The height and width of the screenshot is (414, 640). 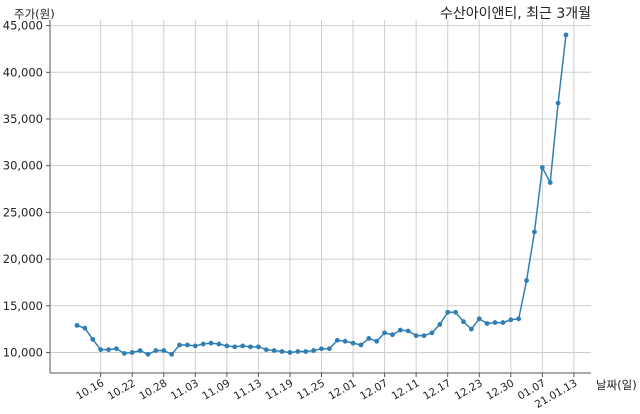 I want to click on x-tick-label: 12.01, so click(x=343, y=389).